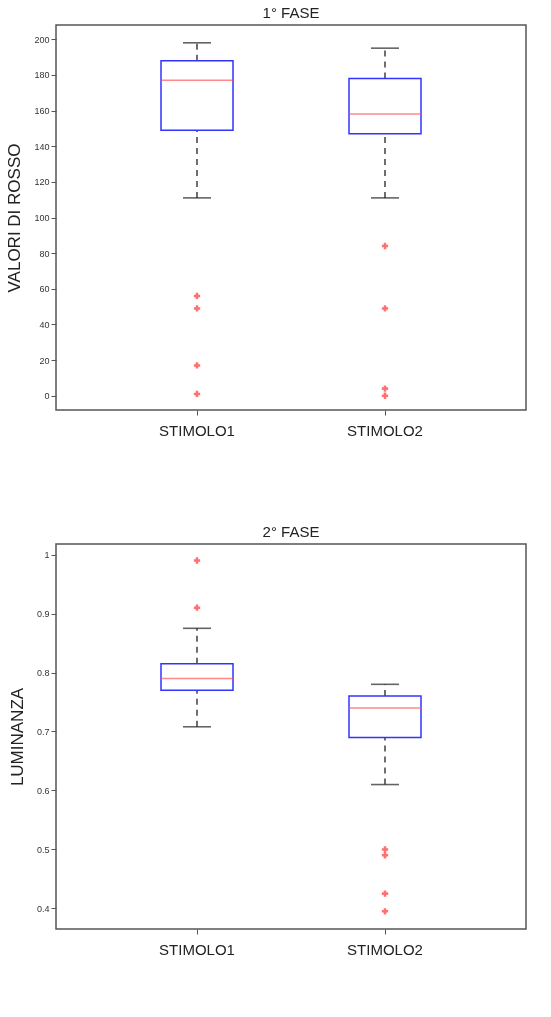  What do you see at coordinates (17, 737) in the screenshot?
I see `y-axis-title: LUMINANZA` at bounding box center [17, 737].